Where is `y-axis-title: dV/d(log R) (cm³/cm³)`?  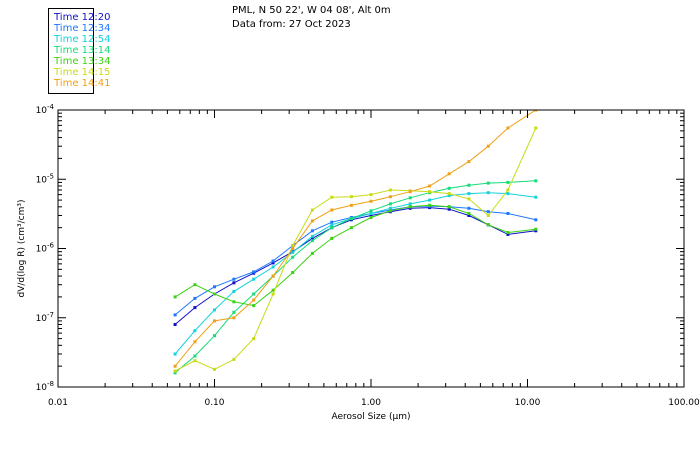
y-axis-title: dV/d(log R) (cm³/cm³) is located at coordinates (22, 248).